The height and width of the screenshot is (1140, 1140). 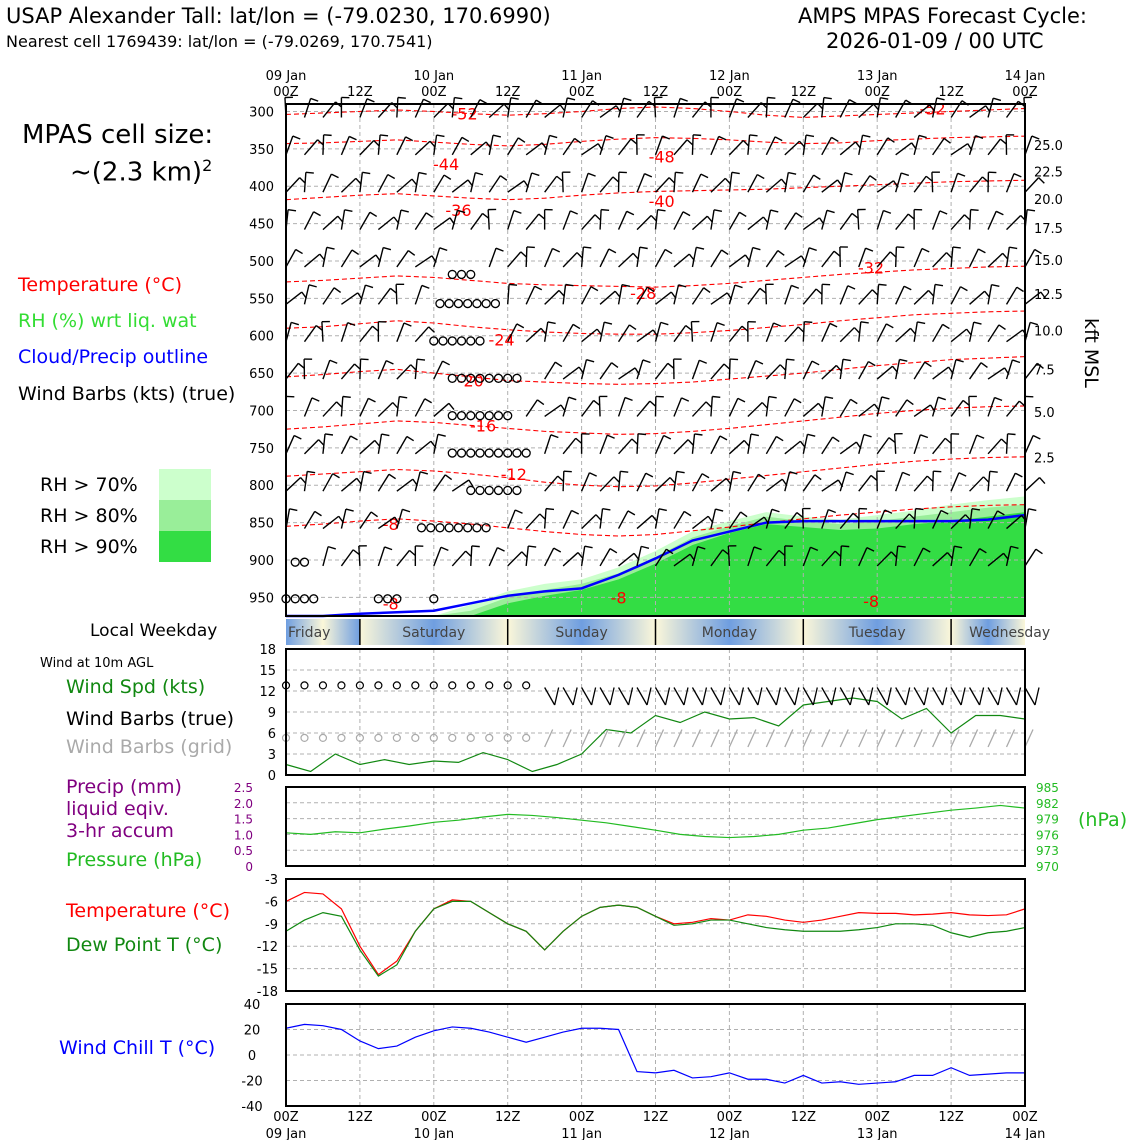 What do you see at coordinates (446, 164) in the screenshot?
I see `isotherm-label: -44` at bounding box center [446, 164].